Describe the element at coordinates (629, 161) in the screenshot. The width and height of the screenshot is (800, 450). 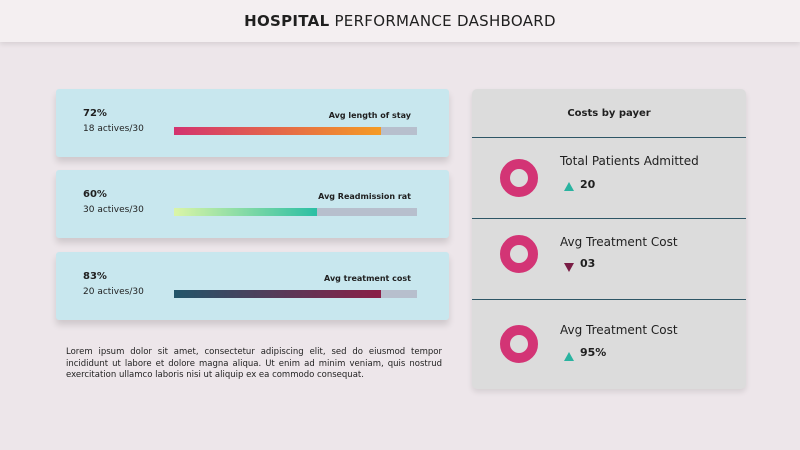
I see `payer-label: Total Patients Admitted` at that location.